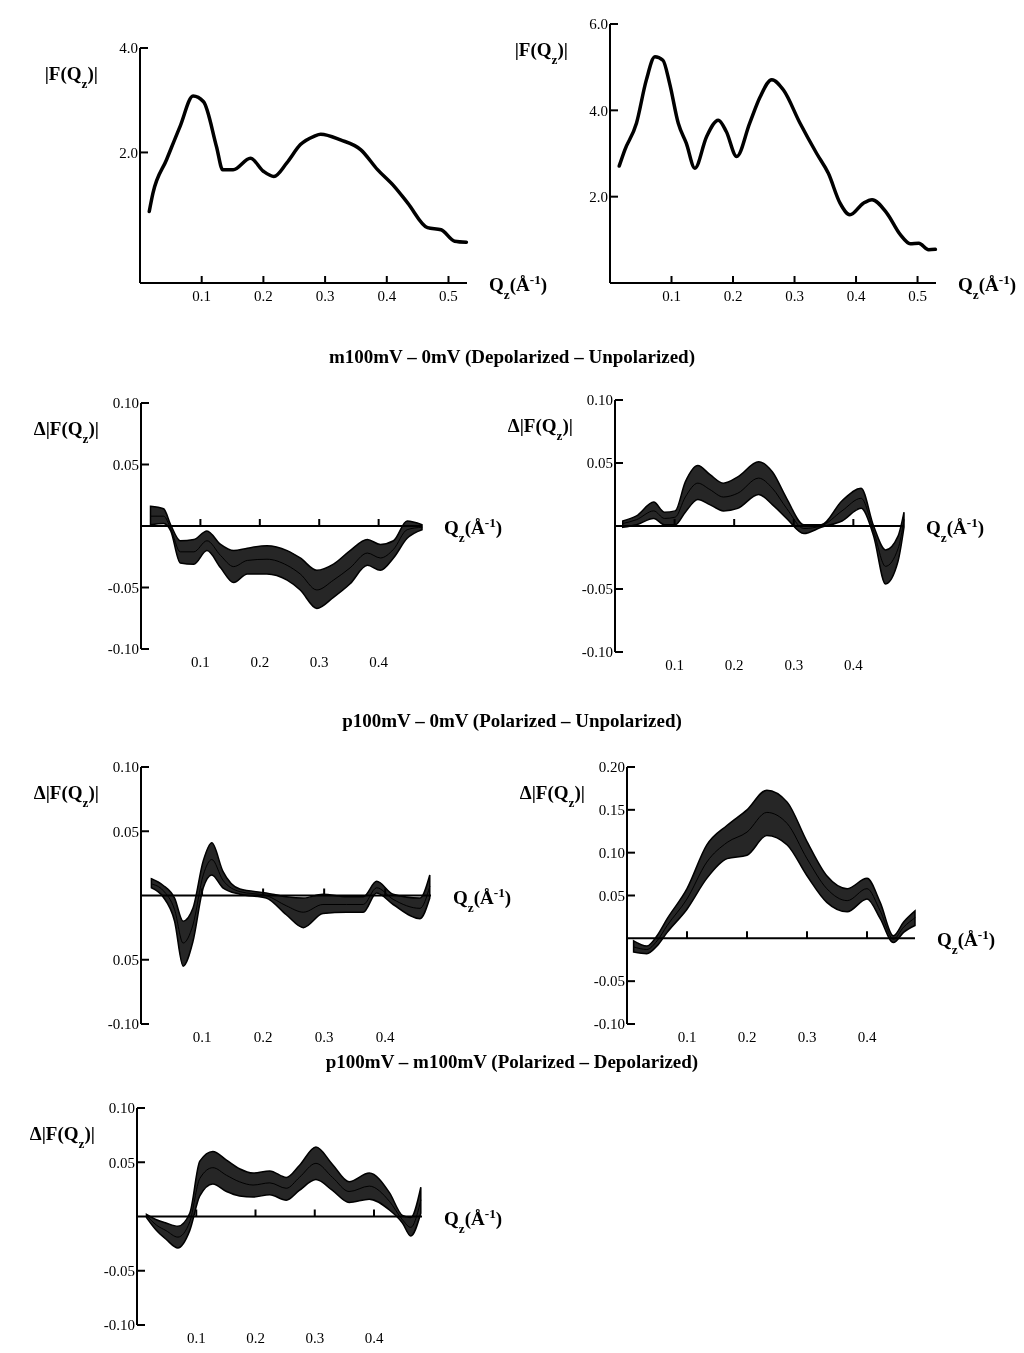  I want to click on y-tick-label: 6.0, so click(598, 24).